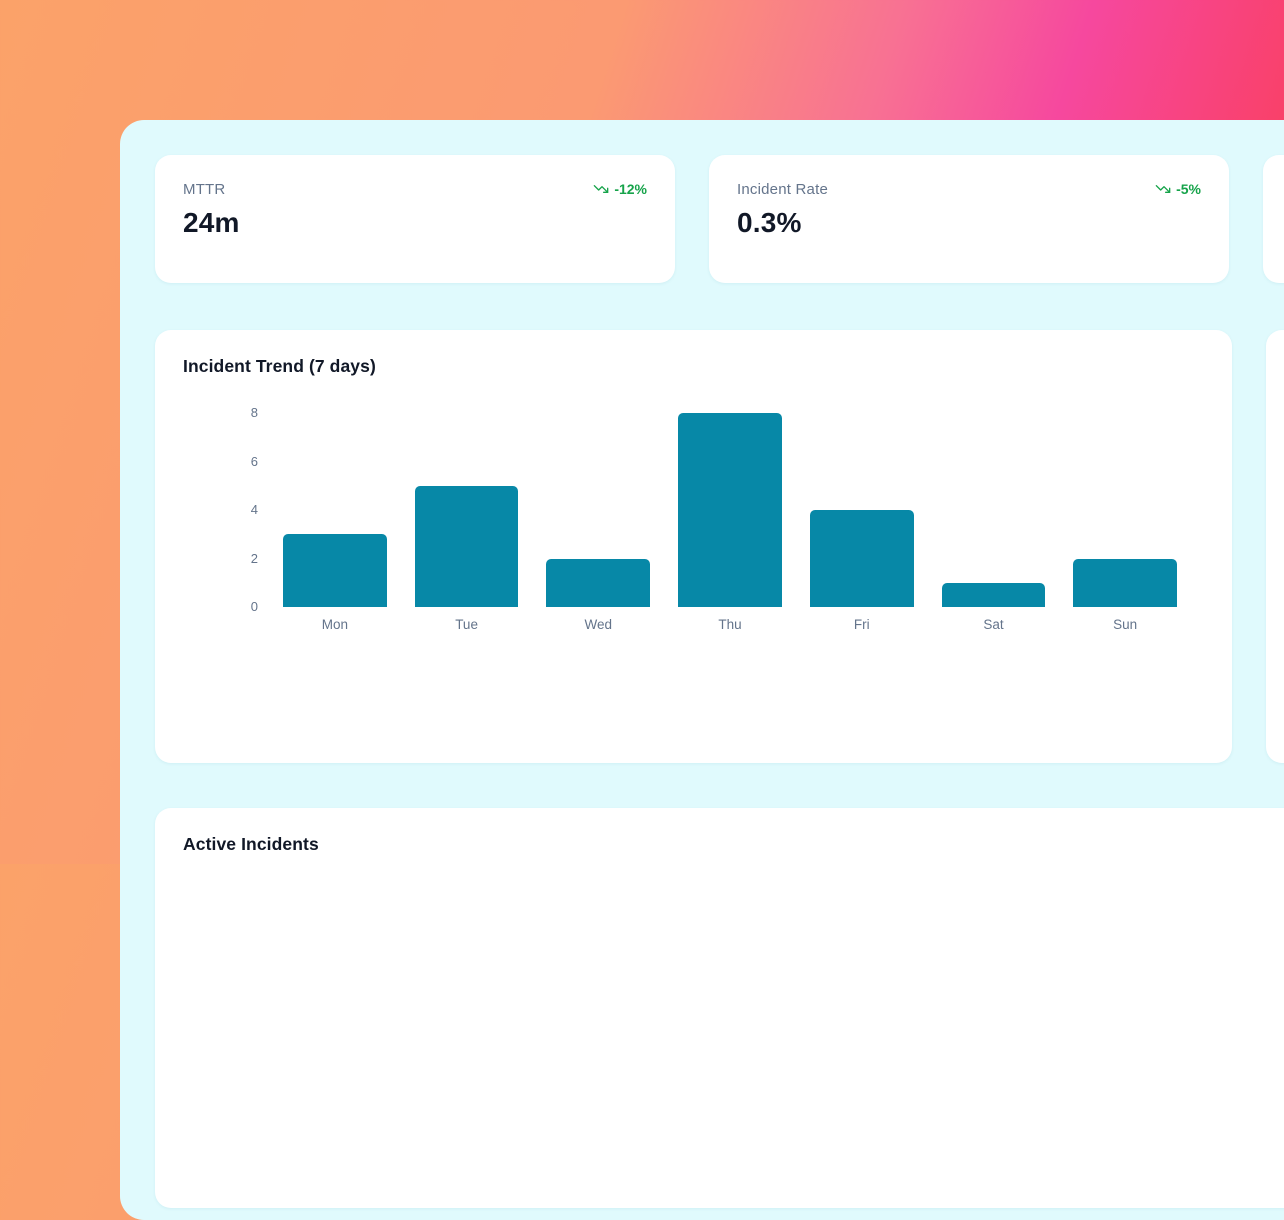  Describe the element at coordinates (1273, 219) in the screenshot. I see `kpi-card-partial` at that location.